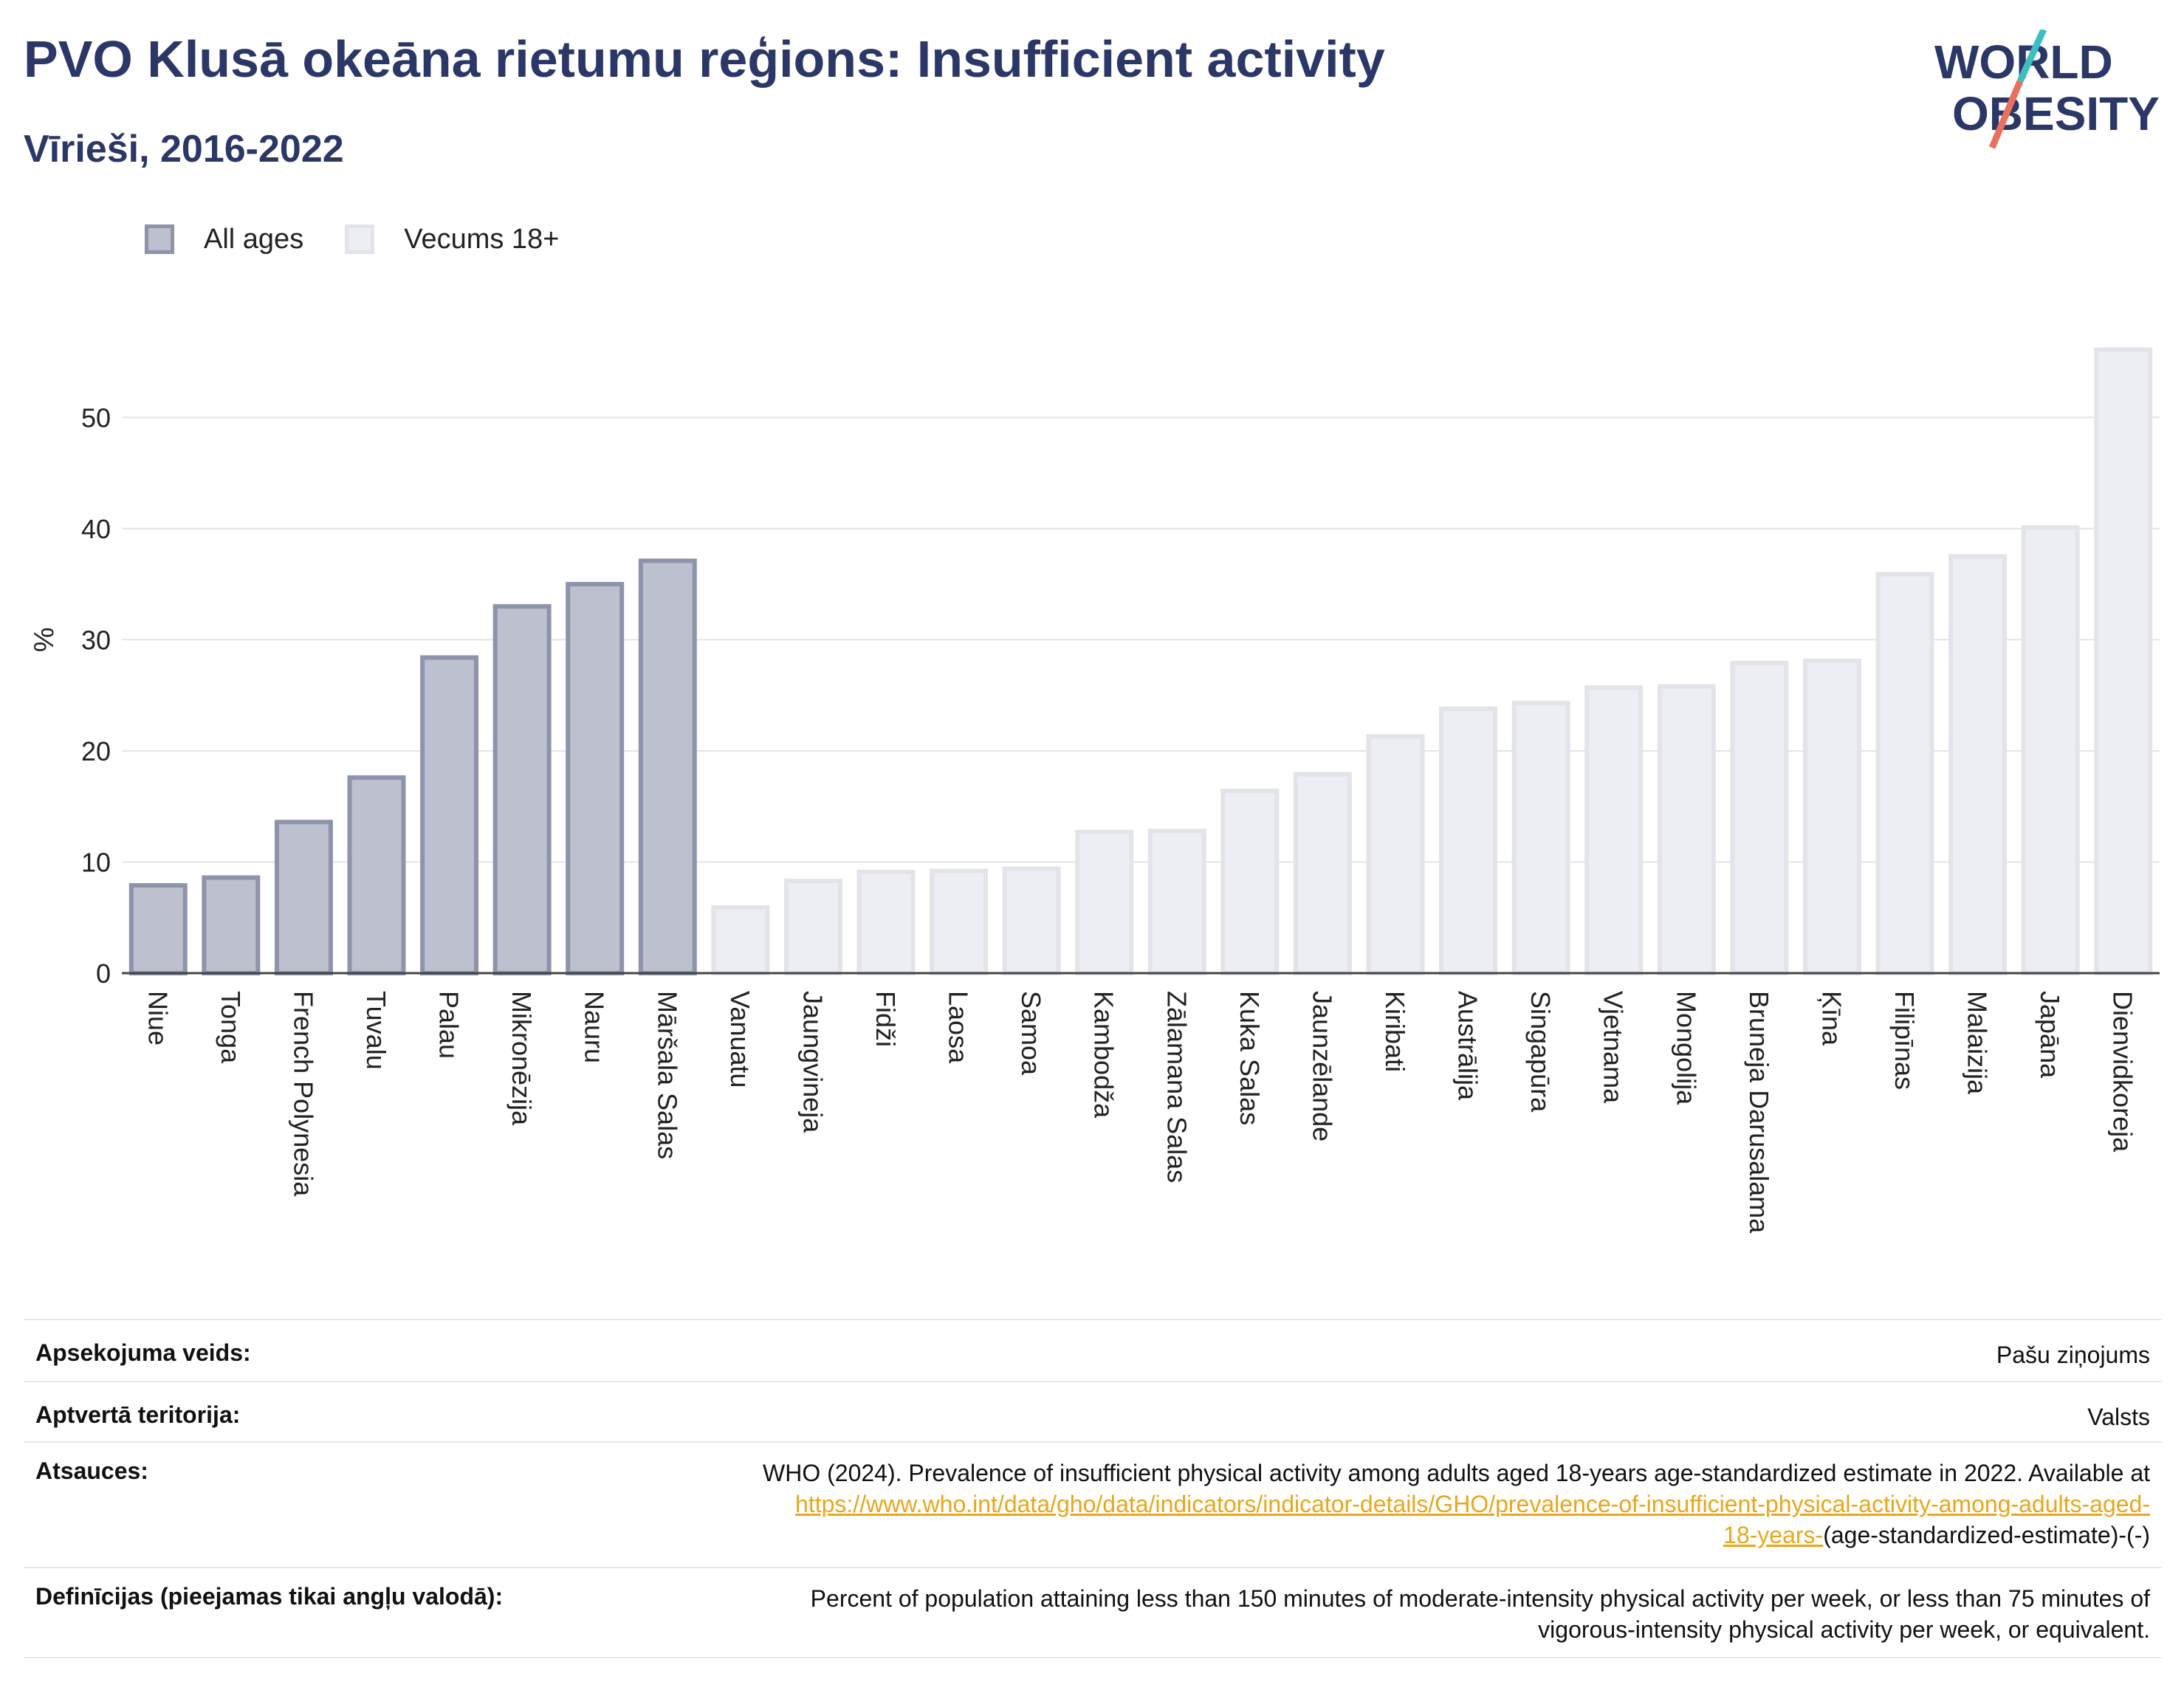 The height and width of the screenshot is (1696, 2184). What do you see at coordinates (960, 922) in the screenshot?
I see `bar-laosa` at bounding box center [960, 922].